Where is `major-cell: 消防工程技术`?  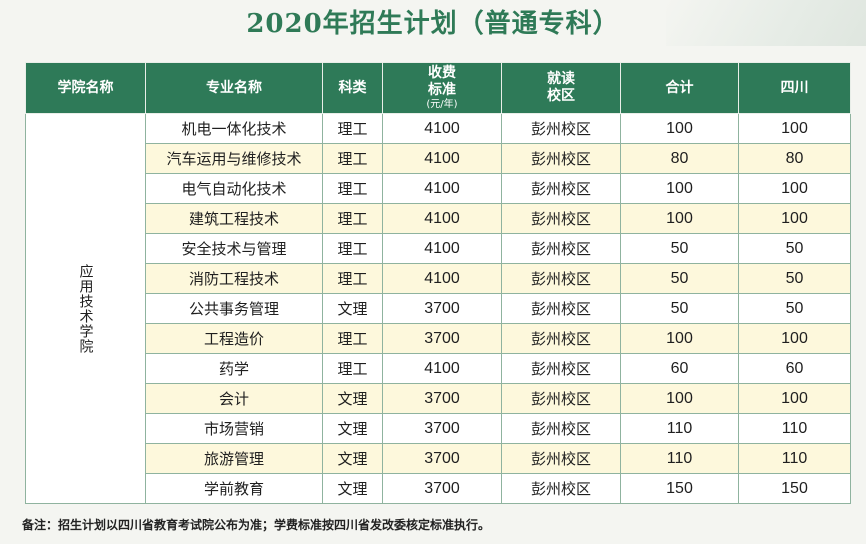
major-cell: 消防工程技术 is located at coordinates (234, 278).